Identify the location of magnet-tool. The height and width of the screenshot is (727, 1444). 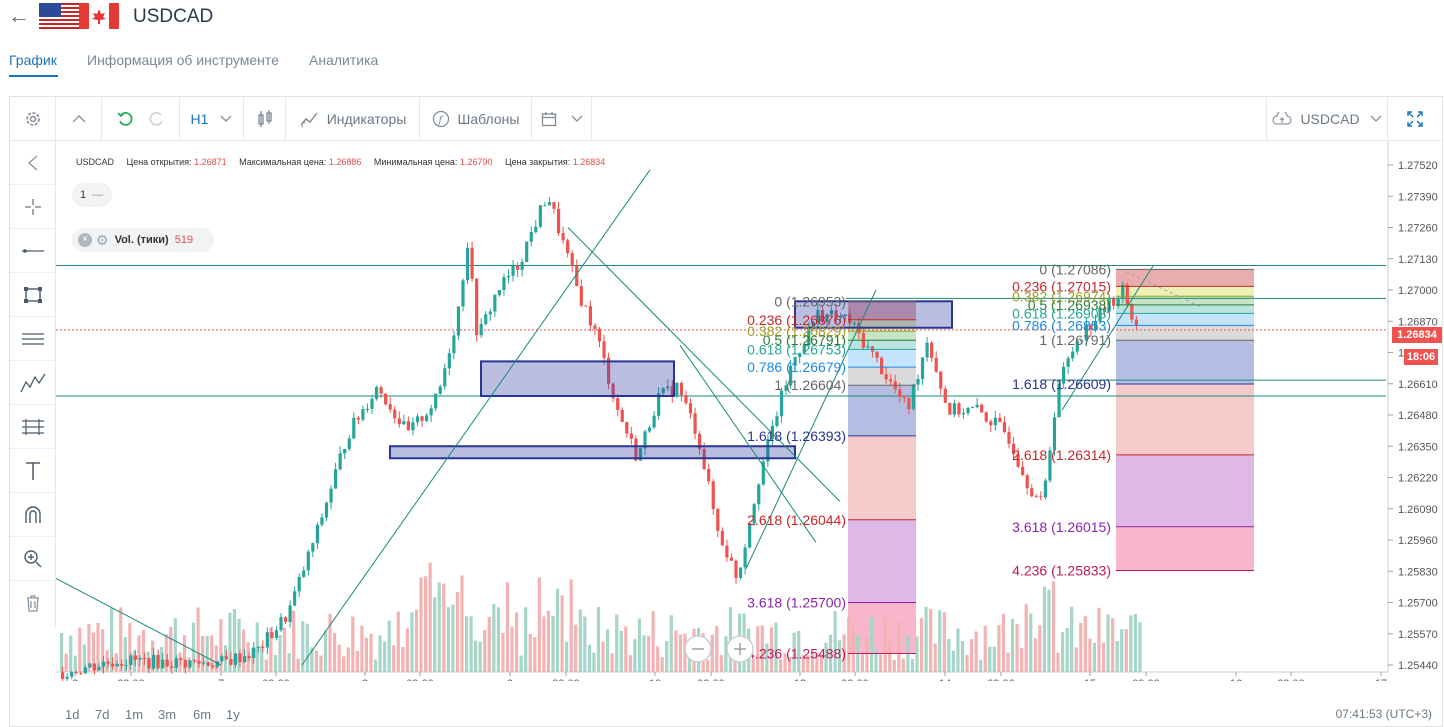
(32, 515).